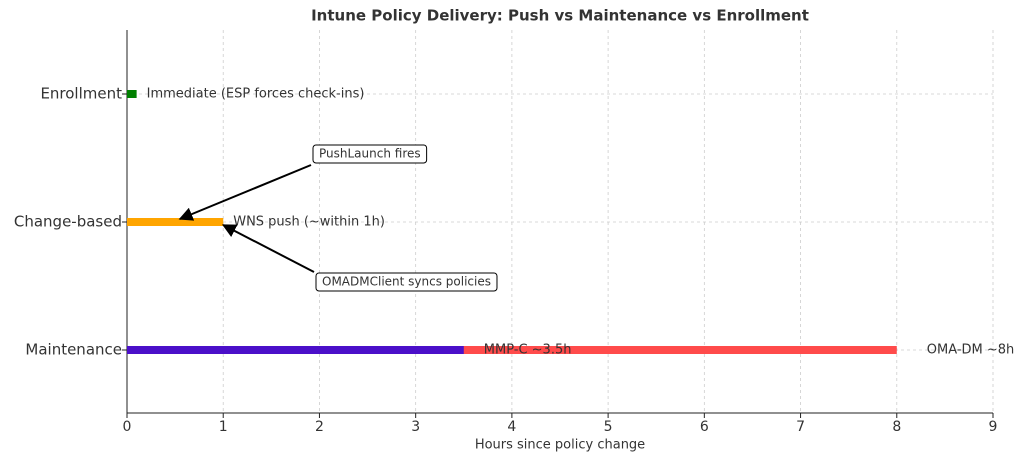 Image resolution: width=1024 pixels, height=463 pixels. What do you see at coordinates (528, 350) in the screenshot?
I see `bar-label: MMP-C ~3.5h` at bounding box center [528, 350].